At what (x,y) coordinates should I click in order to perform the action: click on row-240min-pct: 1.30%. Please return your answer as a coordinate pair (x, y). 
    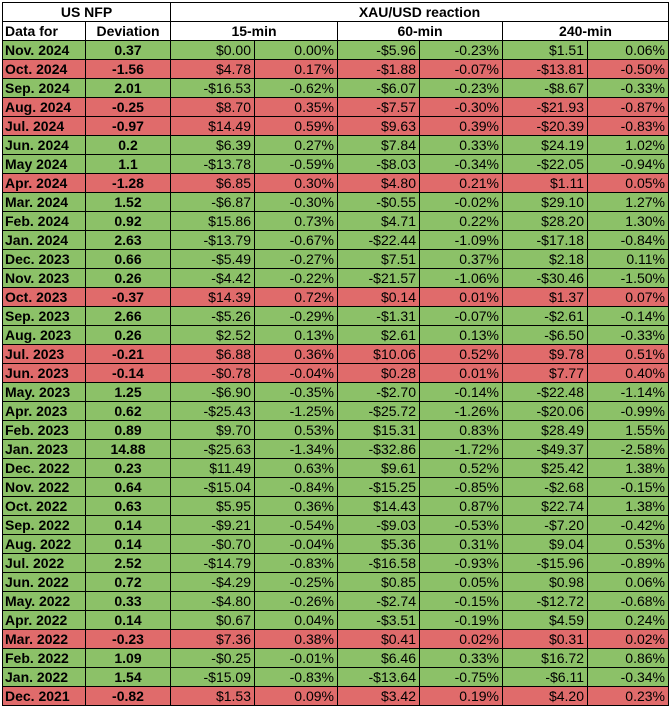
    Looking at the image, I should click on (628, 221).